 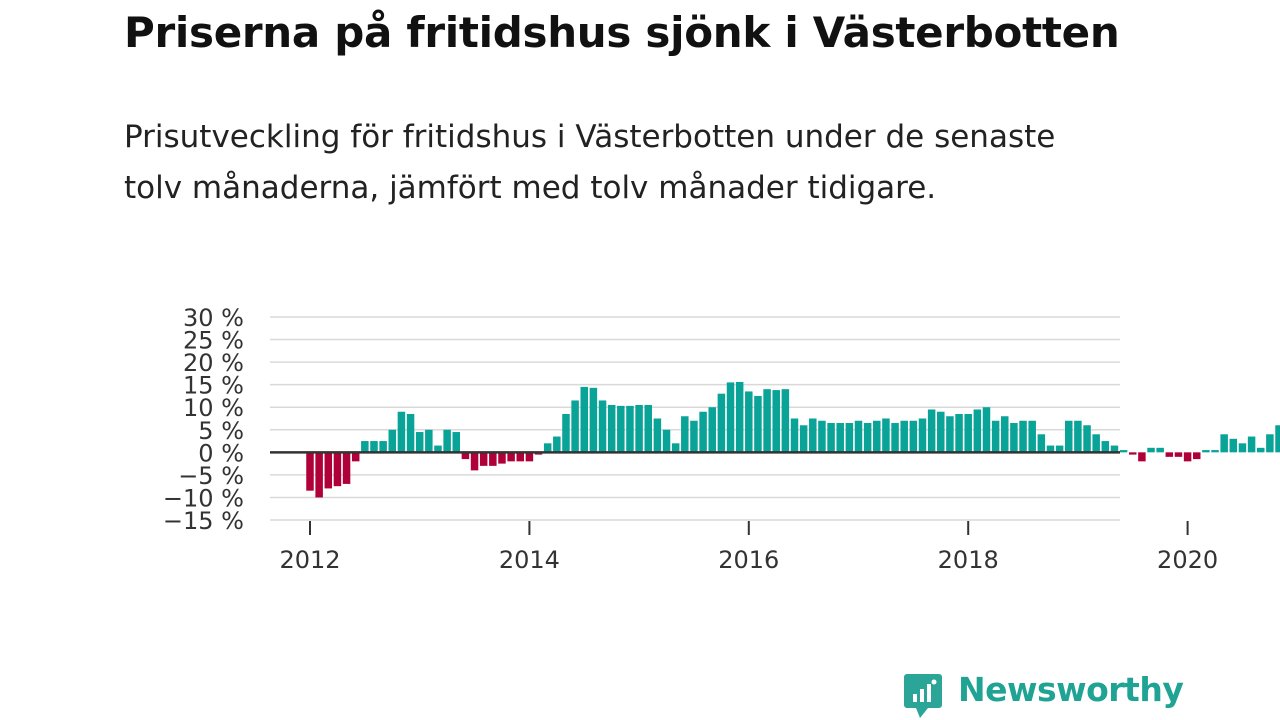 I want to click on y-tick-label: 30 %, so click(x=213, y=318).